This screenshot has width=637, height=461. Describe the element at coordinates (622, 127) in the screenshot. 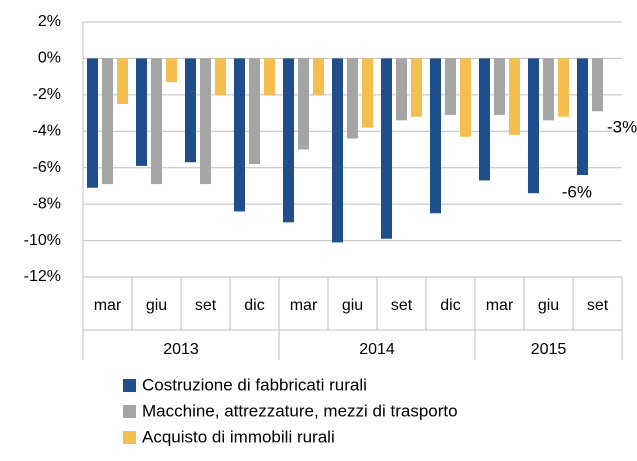

I see `data-label: -3%` at that location.